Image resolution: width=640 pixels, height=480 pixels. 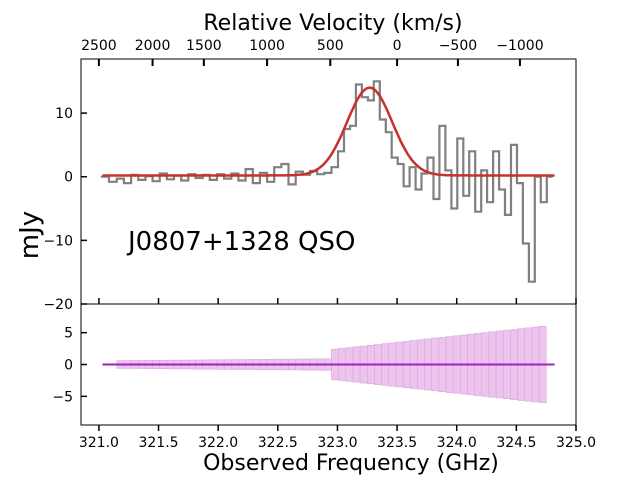 I want to click on bottom-y-ticks: −5 0 5, so click(x=69, y=365).